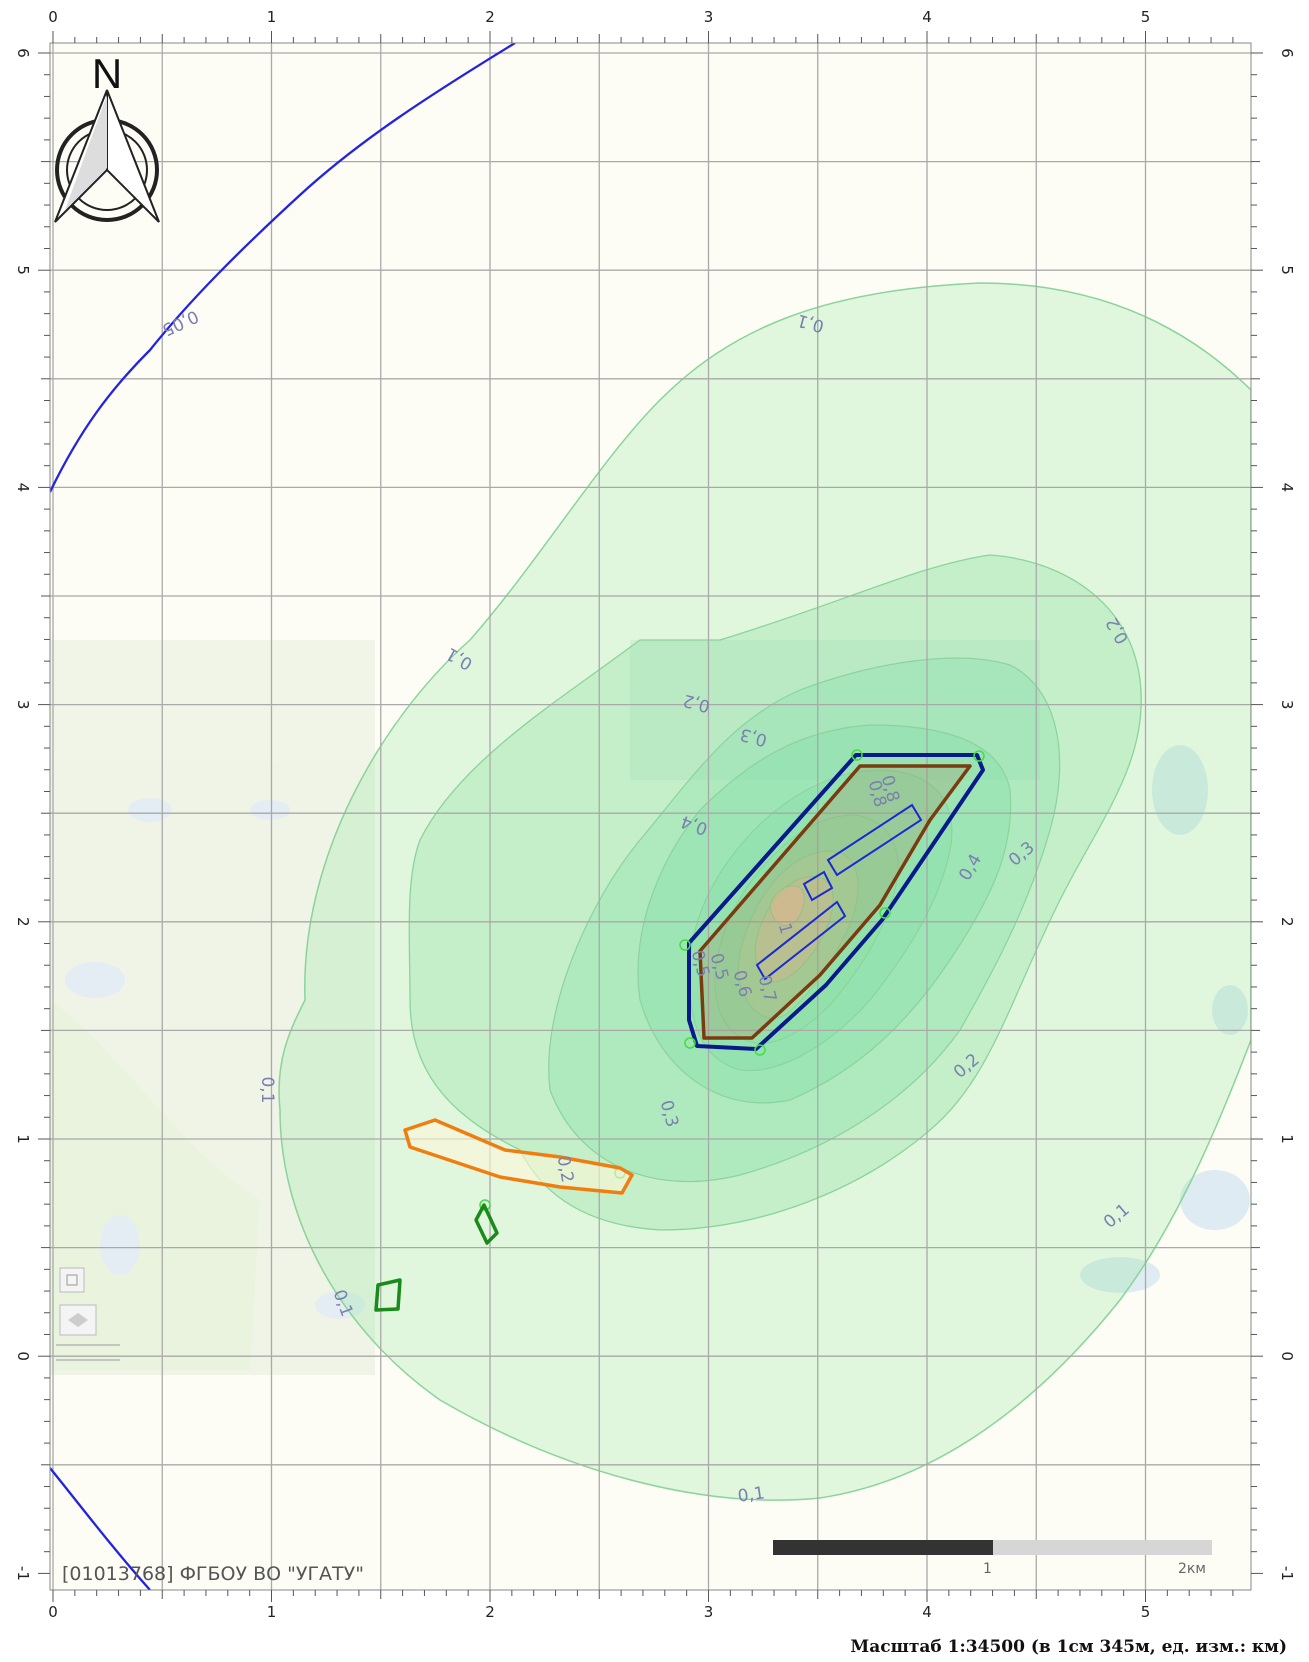  What do you see at coordinates (283, 268) in the screenshot?
I see `road-line-north` at bounding box center [283, 268].